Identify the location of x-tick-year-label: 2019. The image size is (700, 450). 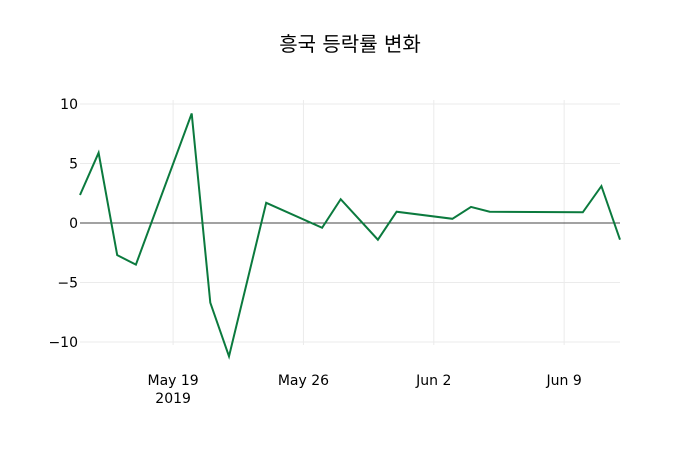
(173, 399).